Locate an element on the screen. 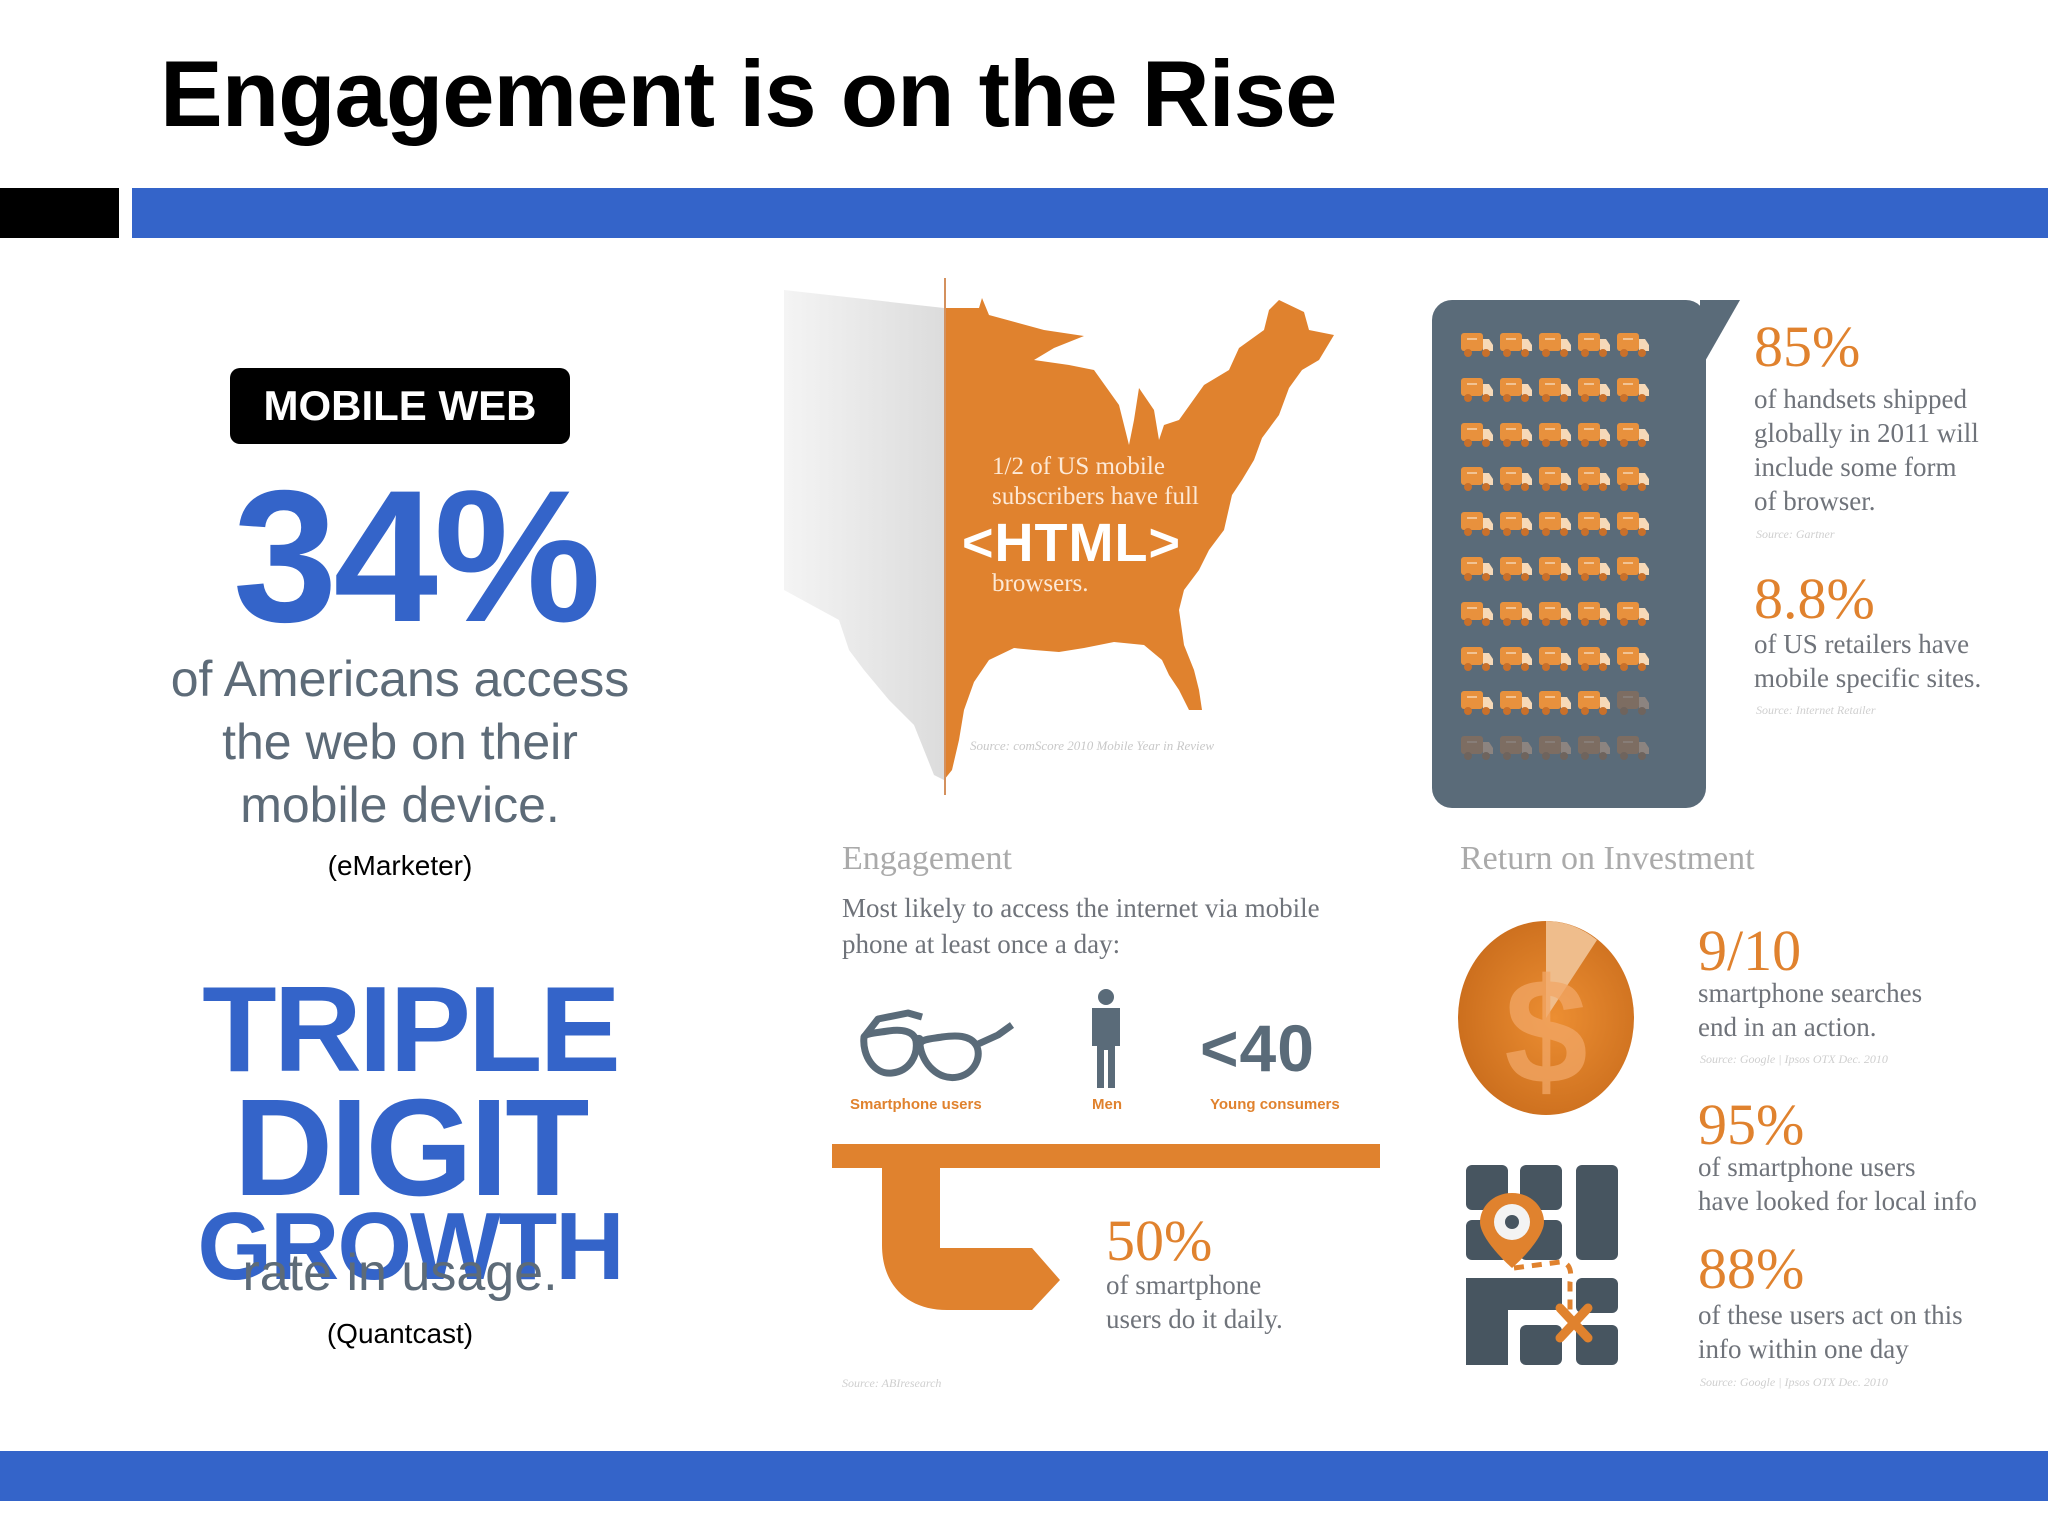 This screenshot has width=2048, height=1536. desc-line: the web on their is located at coordinates (400, 742).